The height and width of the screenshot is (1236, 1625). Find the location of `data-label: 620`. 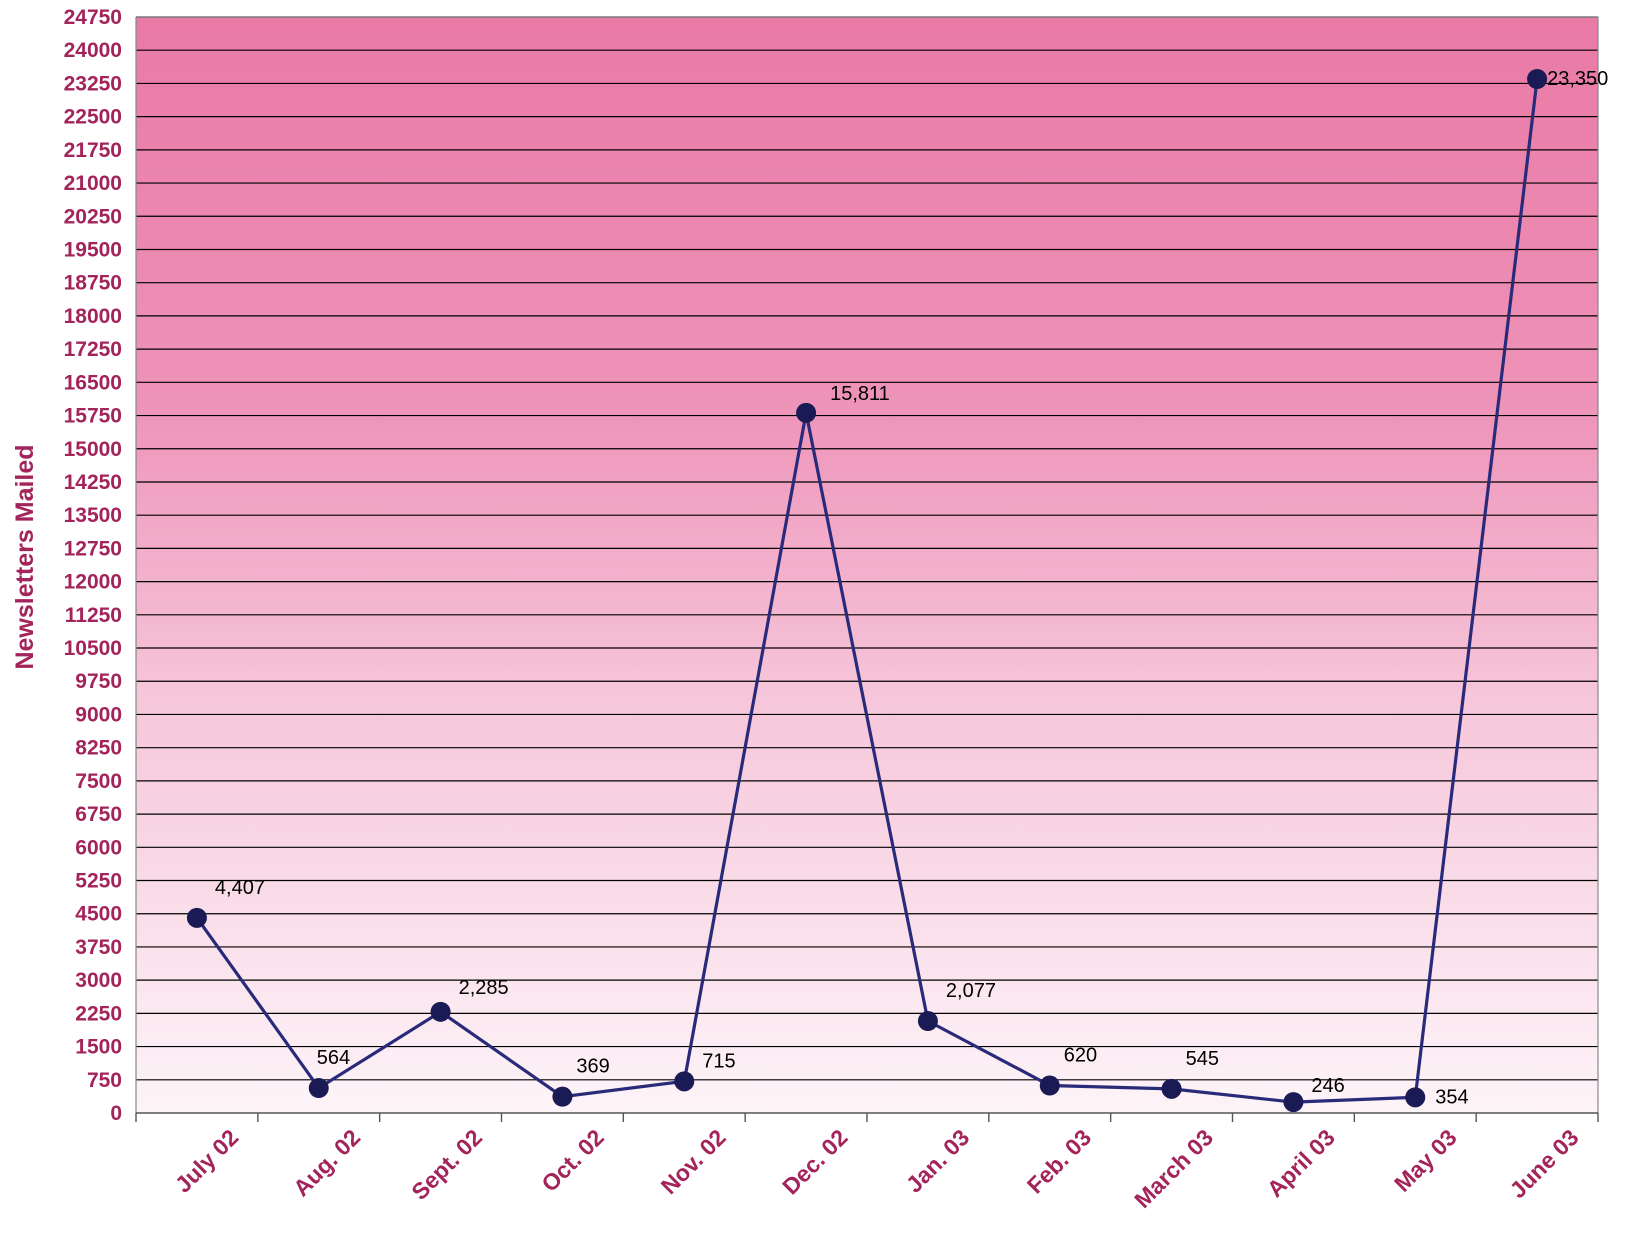

data-label: 620 is located at coordinates (1080, 1056).